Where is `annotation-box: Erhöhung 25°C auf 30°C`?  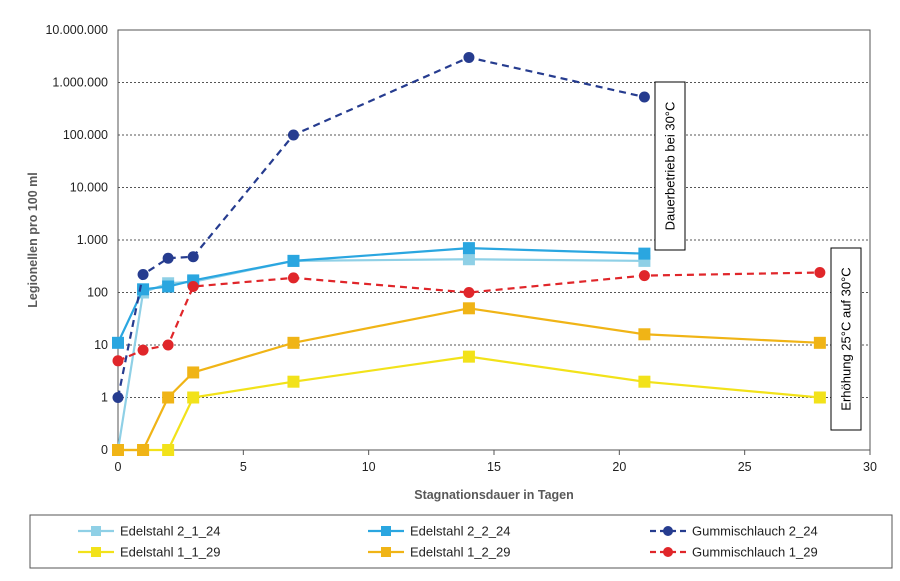 annotation-box: Erhöhung 25°C auf 30°C is located at coordinates (846, 339).